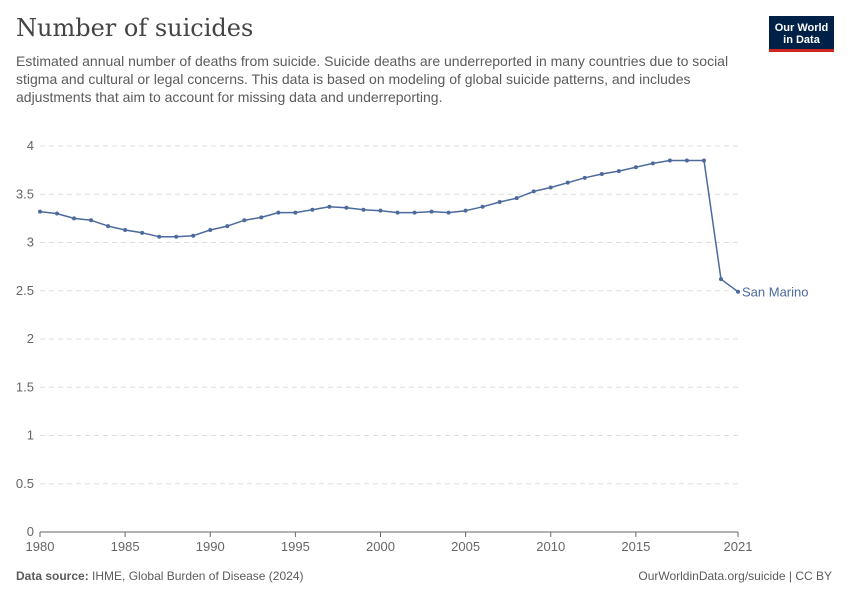 The width and height of the screenshot is (850, 600). What do you see at coordinates (40, 546) in the screenshot?
I see `x-tick-label: 1980` at bounding box center [40, 546].